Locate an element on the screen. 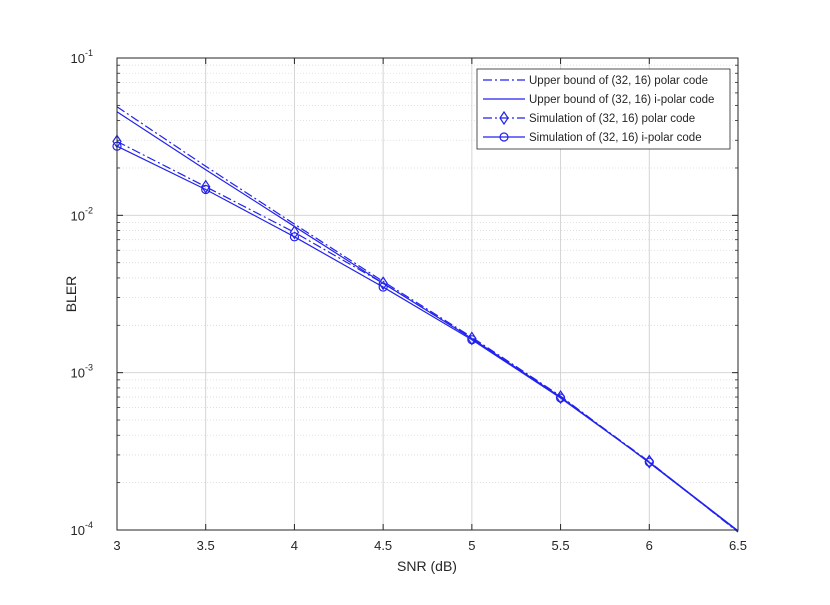  legend-box is located at coordinates (603, 109).